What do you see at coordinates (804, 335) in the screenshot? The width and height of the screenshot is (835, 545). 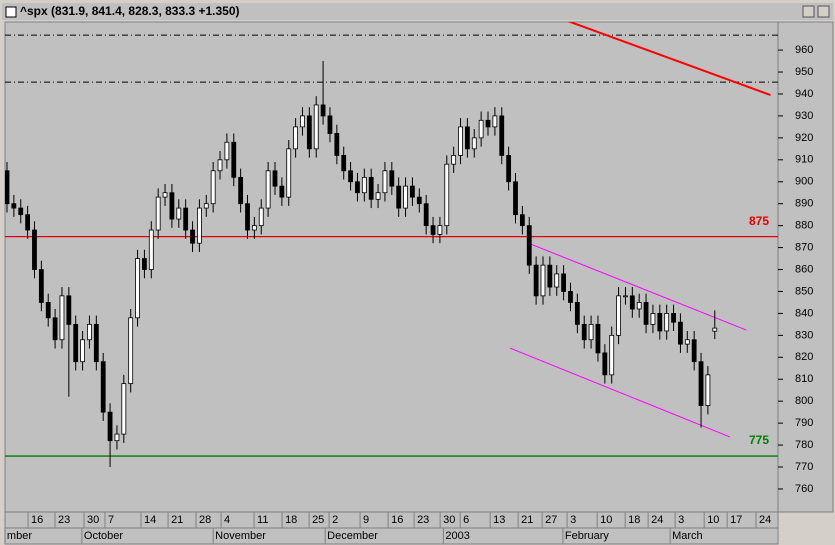 I see `y-tick-label: 830` at bounding box center [804, 335].